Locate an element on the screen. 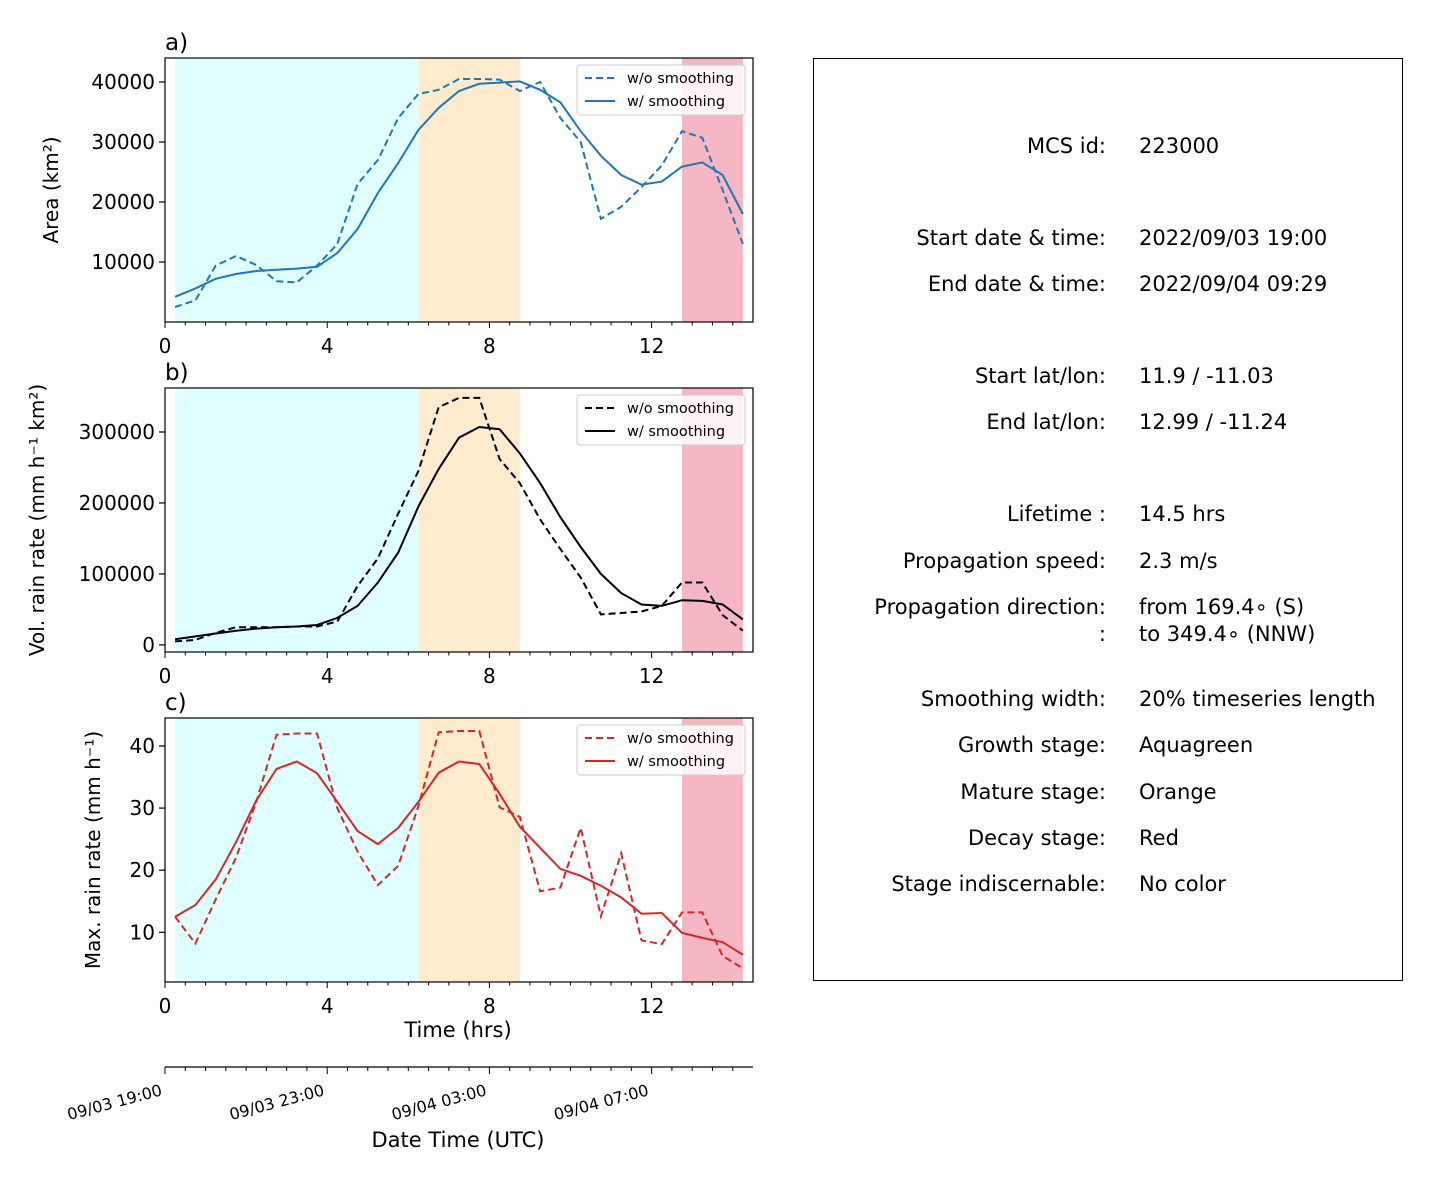  info-key: MCS id: is located at coordinates (1066, 146).